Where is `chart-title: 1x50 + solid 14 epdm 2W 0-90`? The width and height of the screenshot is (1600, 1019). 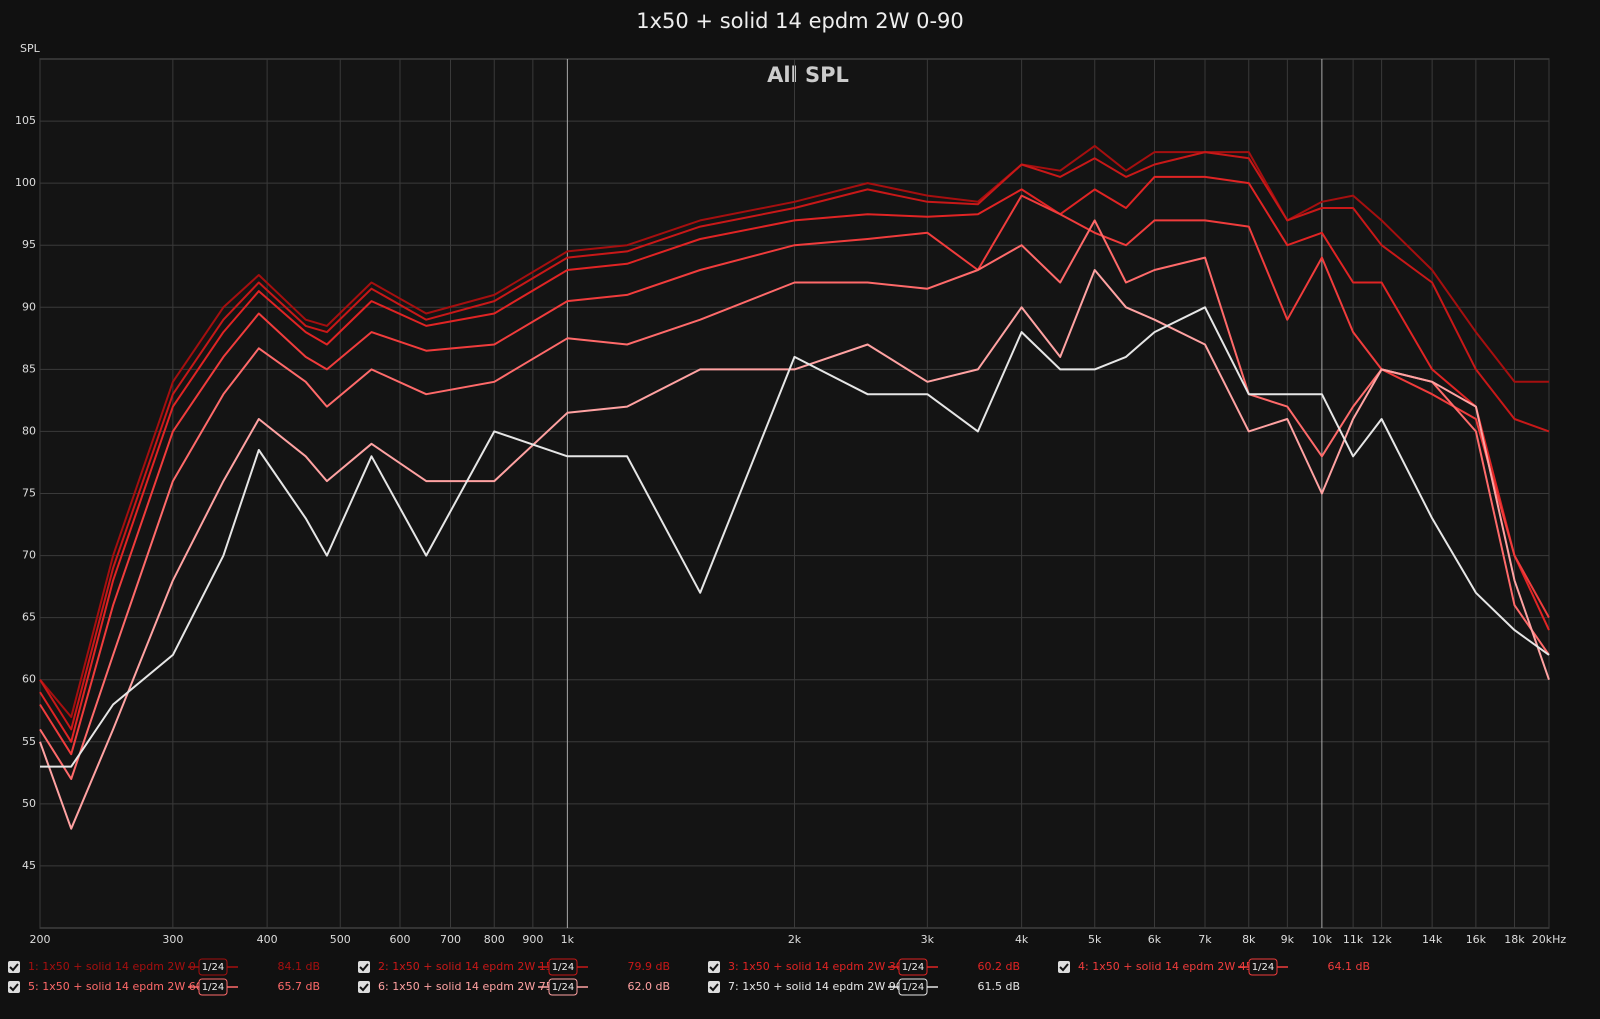
chart-title: 1x50 + solid 14 epdm 2W 0-90 is located at coordinates (800, 21).